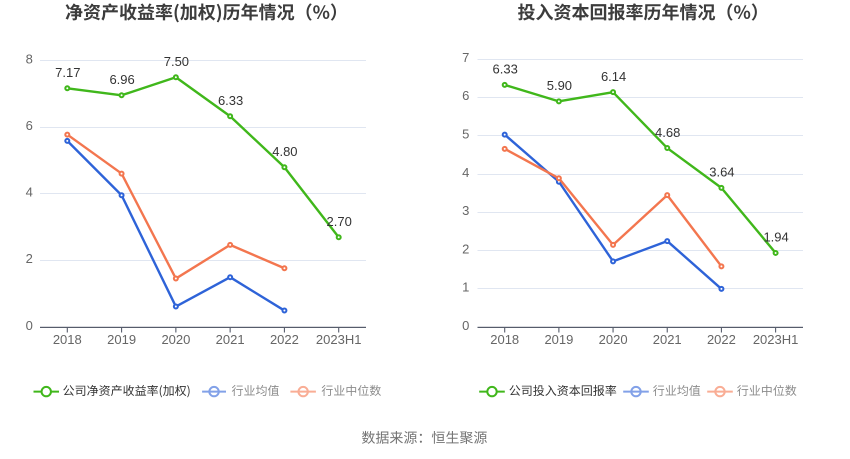  What do you see at coordinates (67, 72) in the screenshot?
I see `svg-text: 7.17` at bounding box center [67, 72].